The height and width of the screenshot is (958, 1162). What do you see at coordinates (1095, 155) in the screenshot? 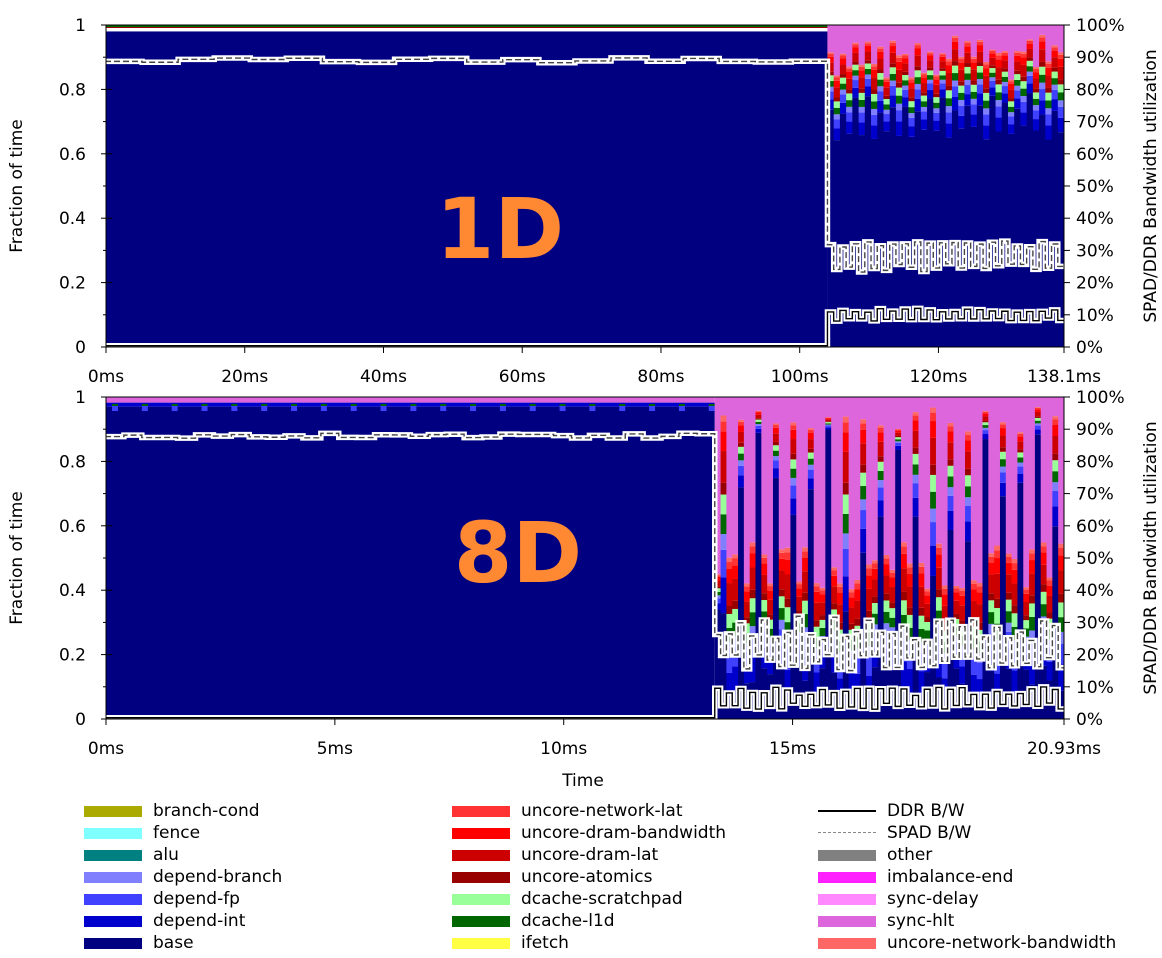
I see `y2-tick-label: 60%` at bounding box center [1095, 155].